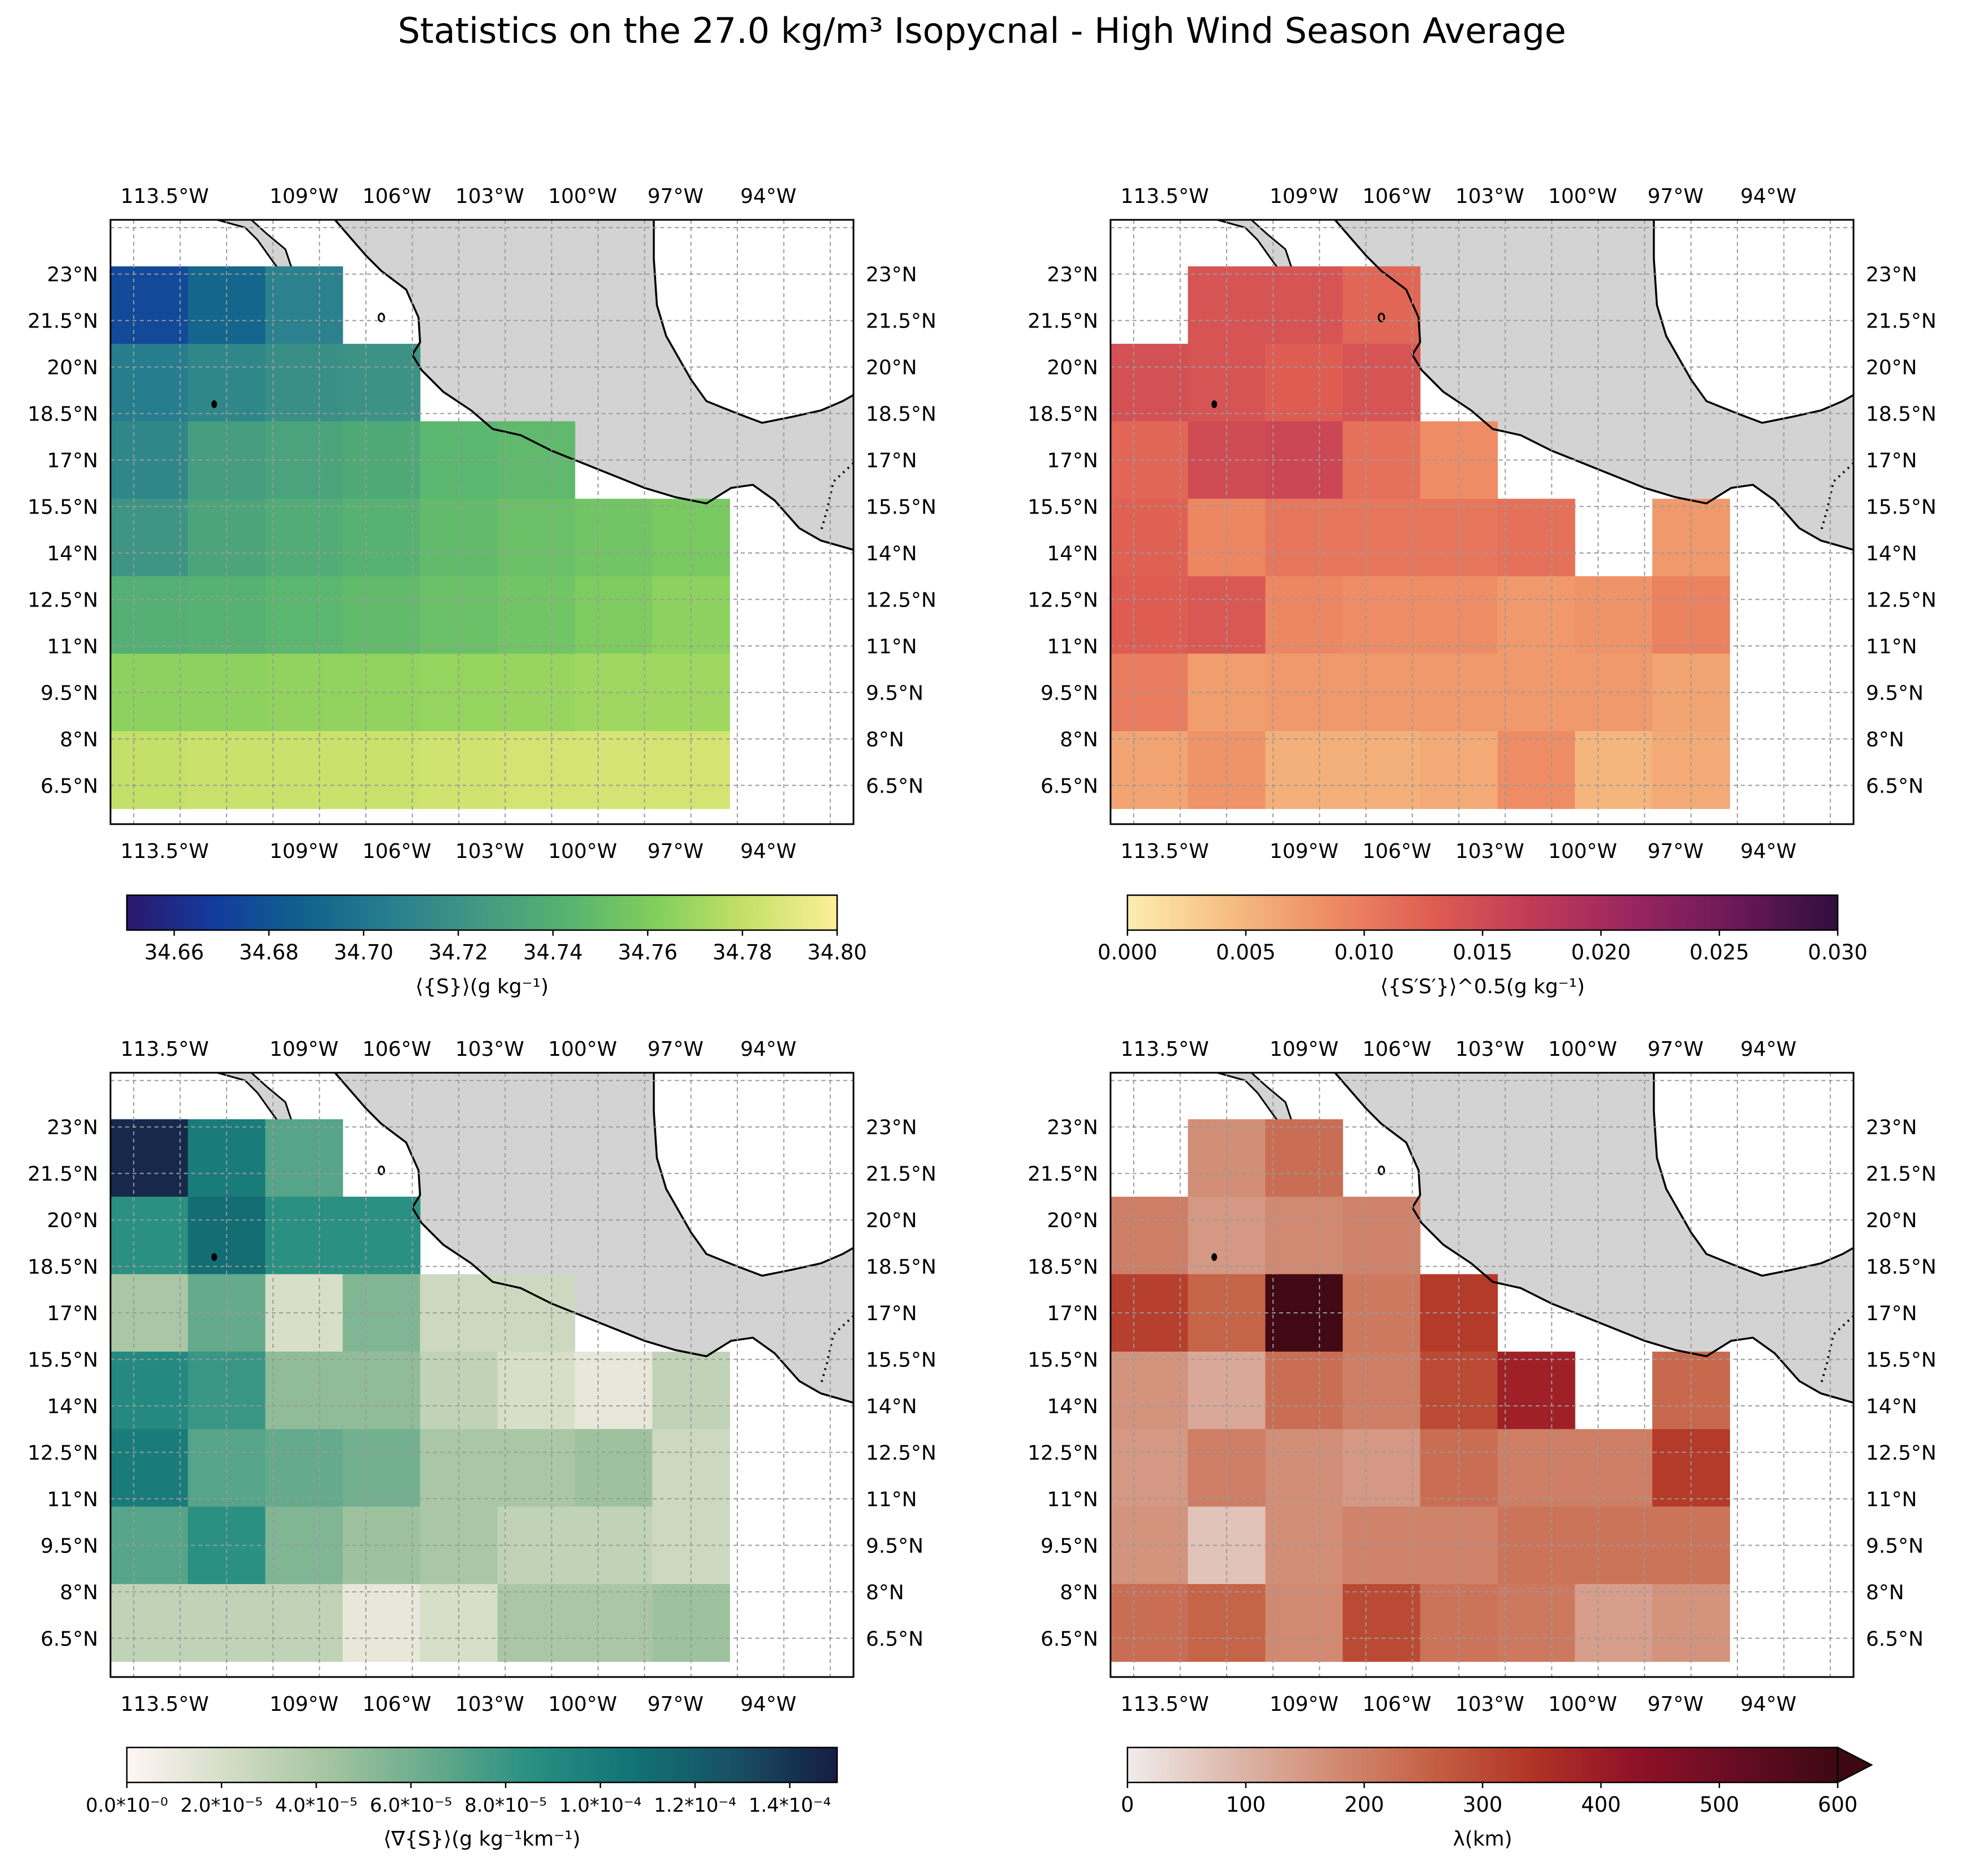 The image size is (1964, 1876). I want to click on colorbar-tick-label: 0.000, so click(1127, 952).